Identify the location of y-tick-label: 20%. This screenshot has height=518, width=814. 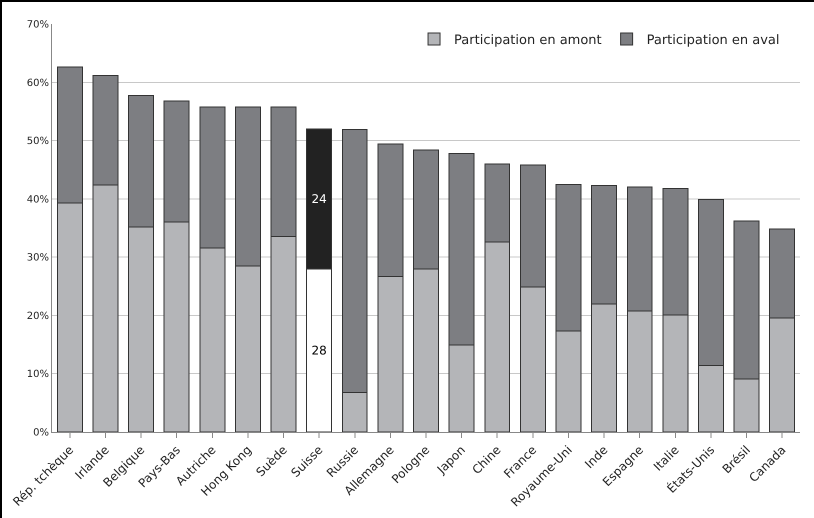
(37, 316).